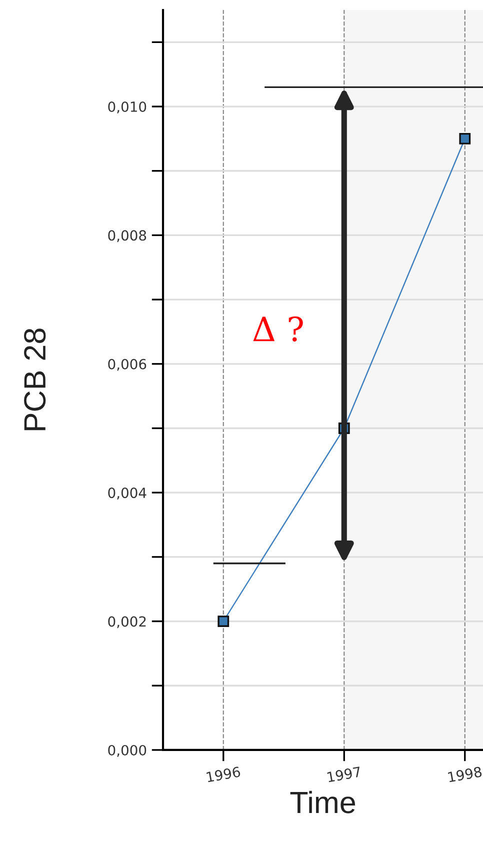 The width and height of the screenshot is (483, 848). I want to click on x-tick-label: 1997, so click(344, 774).